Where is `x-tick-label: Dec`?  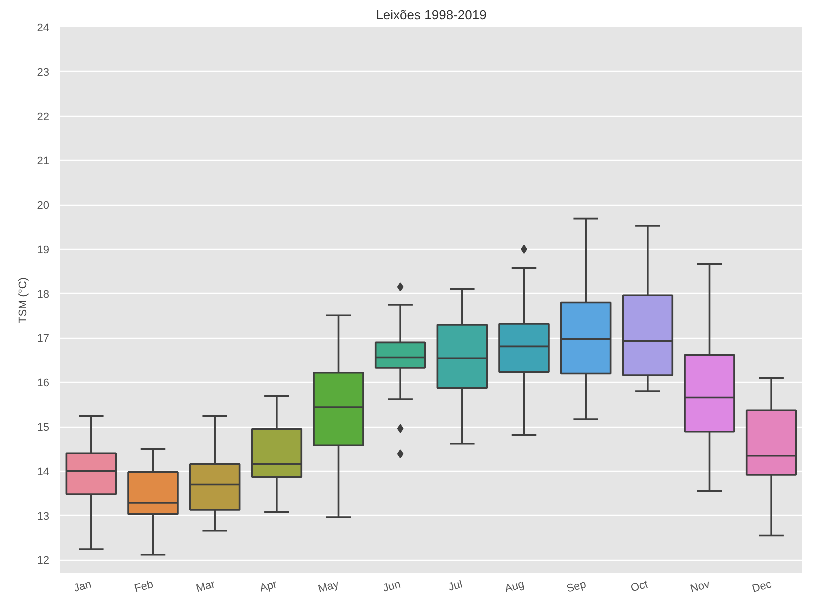 x-tick-label: Dec is located at coordinates (762, 587).